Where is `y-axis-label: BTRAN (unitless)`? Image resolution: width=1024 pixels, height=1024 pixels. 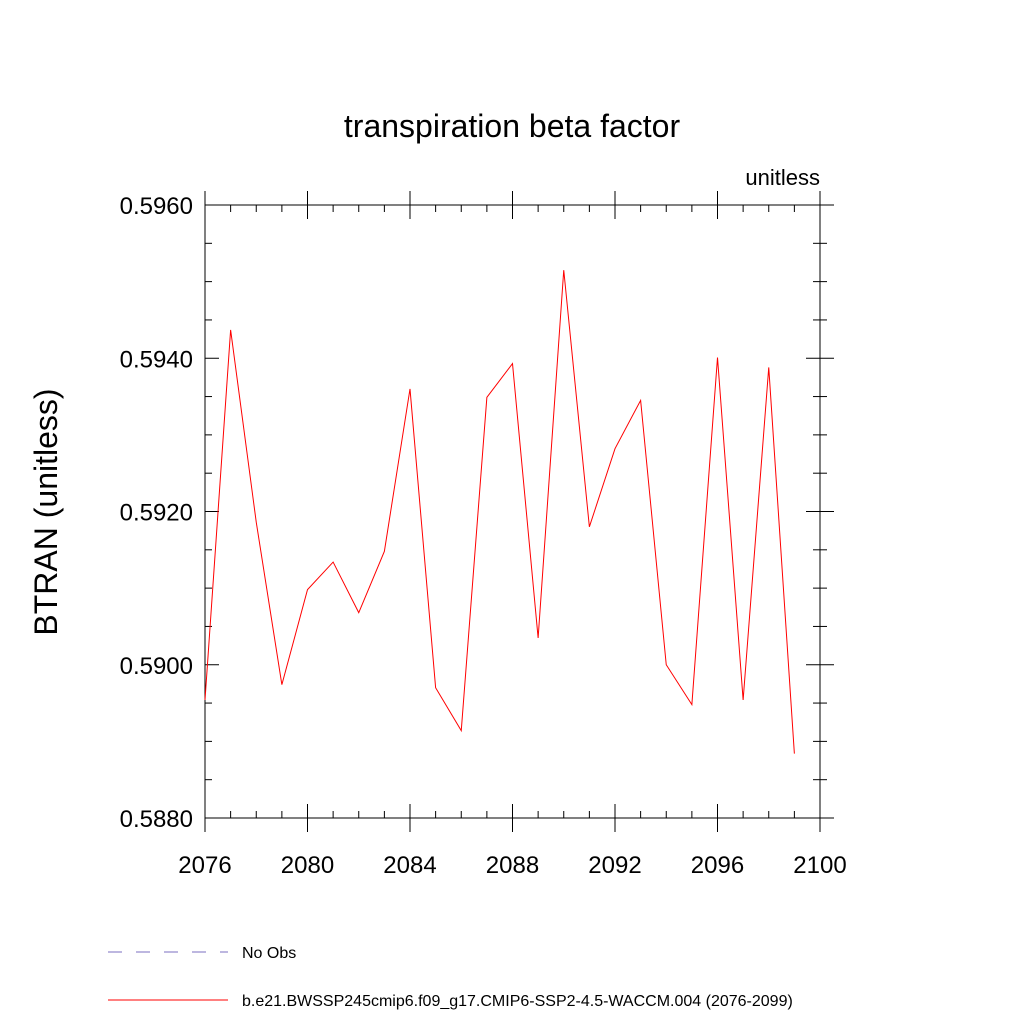
y-axis-label: BTRAN (unitless) is located at coordinates (46, 511).